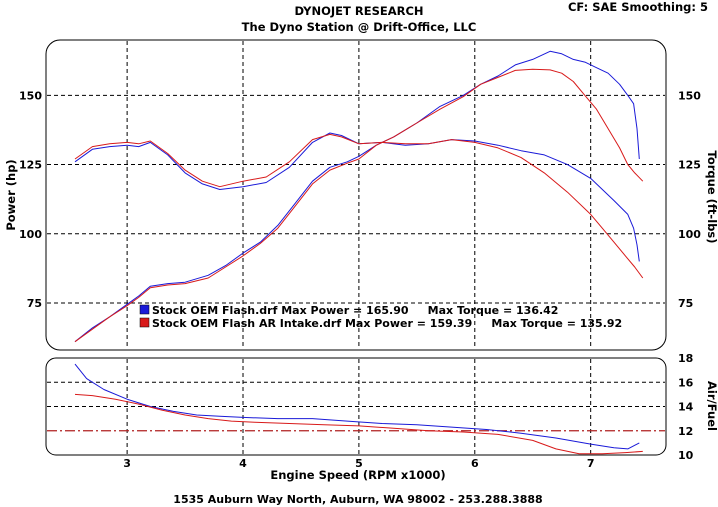 The width and height of the screenshot is (718, 507). I want to click on y-tick-label-left: 125, so click(30, 165).